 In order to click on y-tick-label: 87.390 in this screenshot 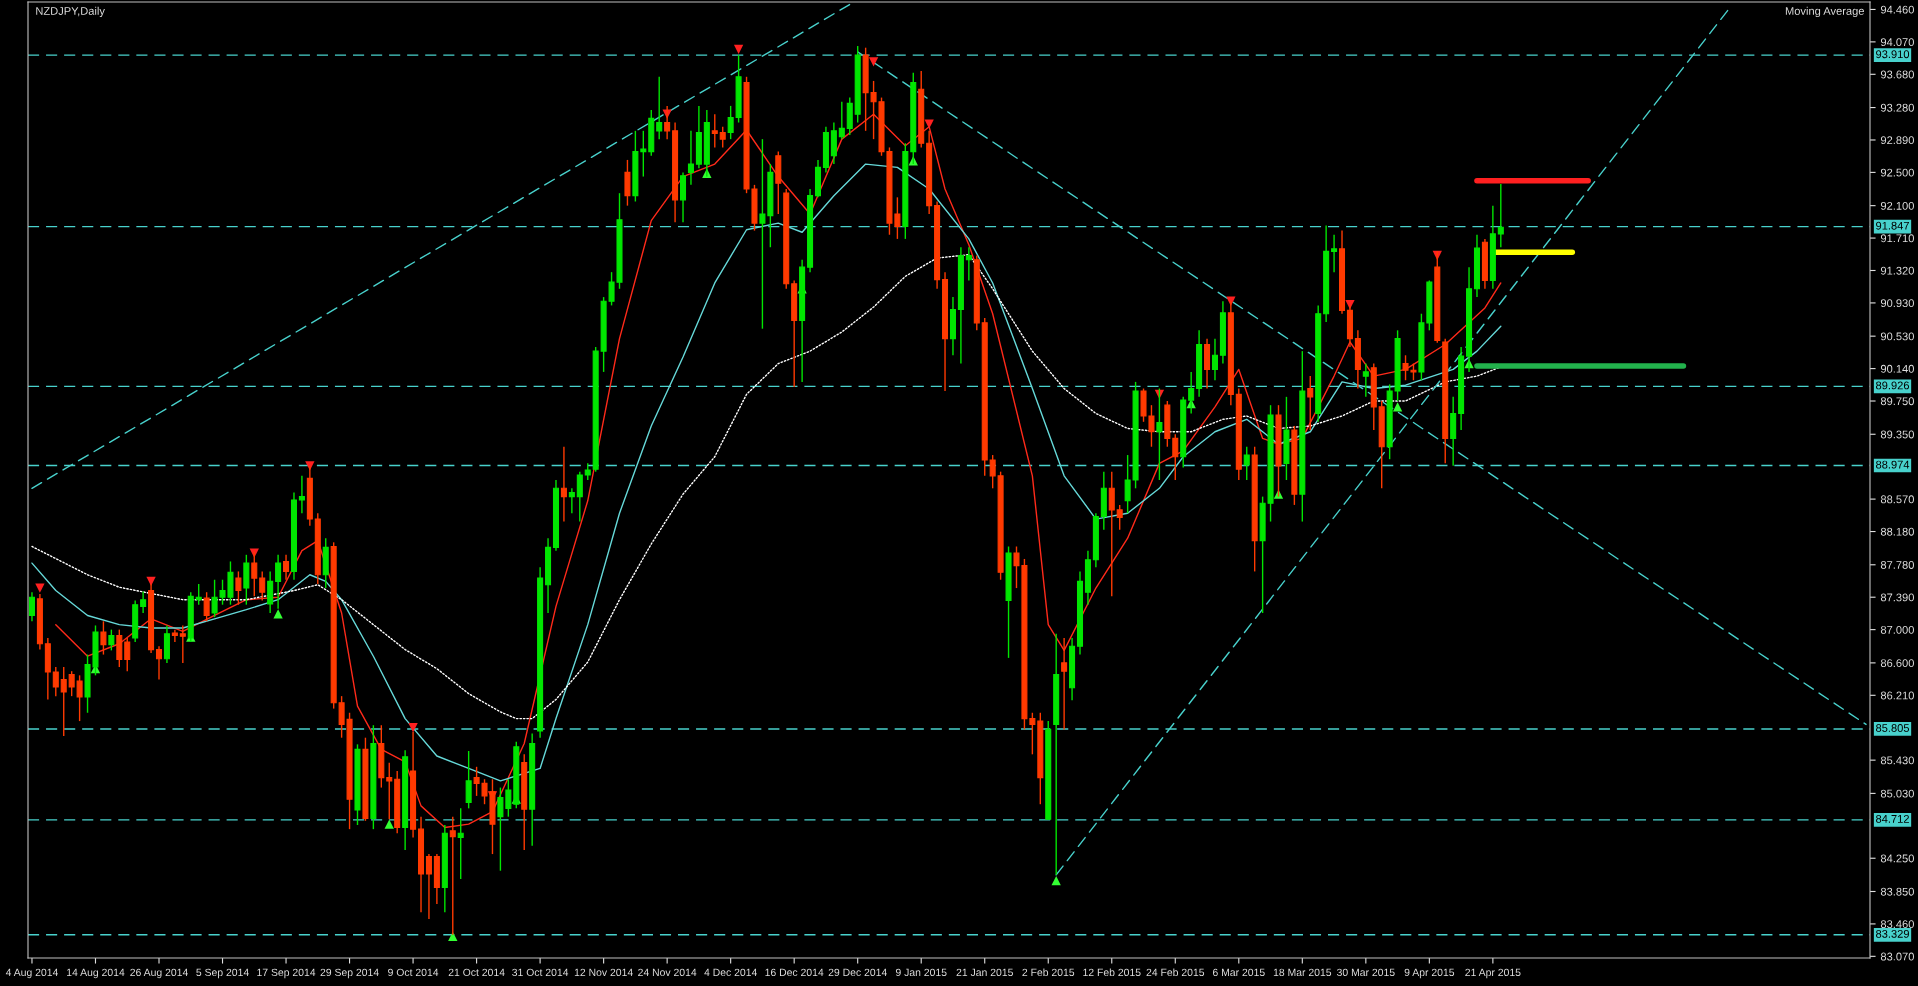, I will do `click(1897, 597)`.